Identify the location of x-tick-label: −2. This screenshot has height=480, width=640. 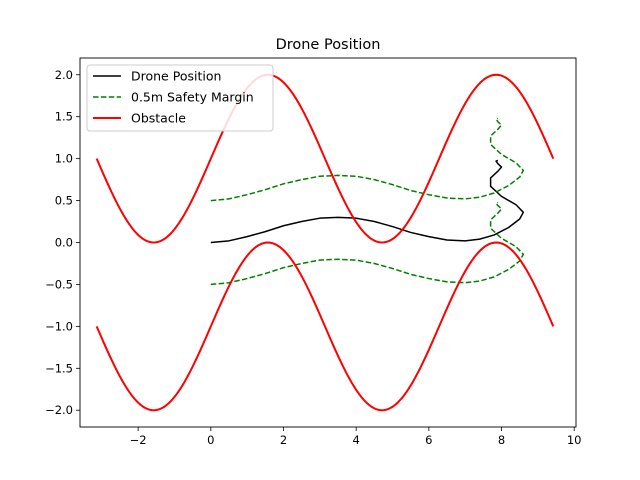
(138, 440).